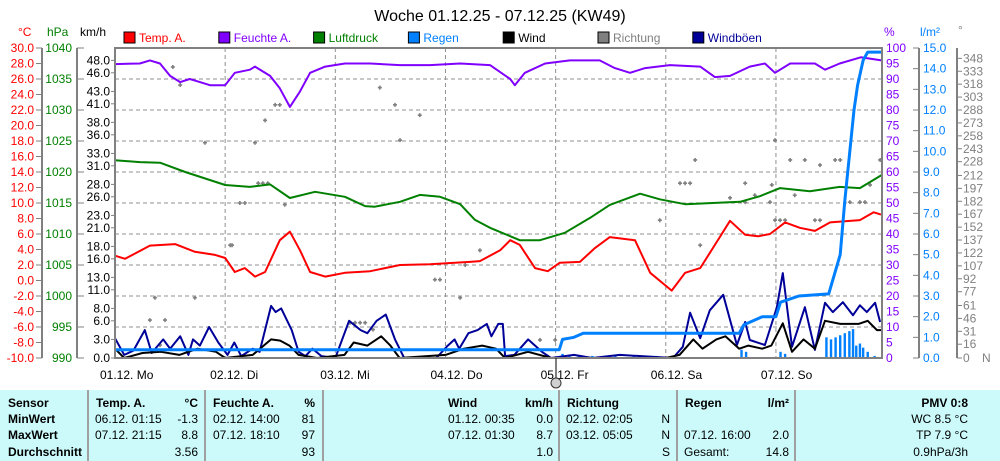 The image size is (1000, 461). What do you see at coordinates (931, 317) in the screenshot?
I see `rain-tick-label: 2.0` at bounding box center [931, 317].